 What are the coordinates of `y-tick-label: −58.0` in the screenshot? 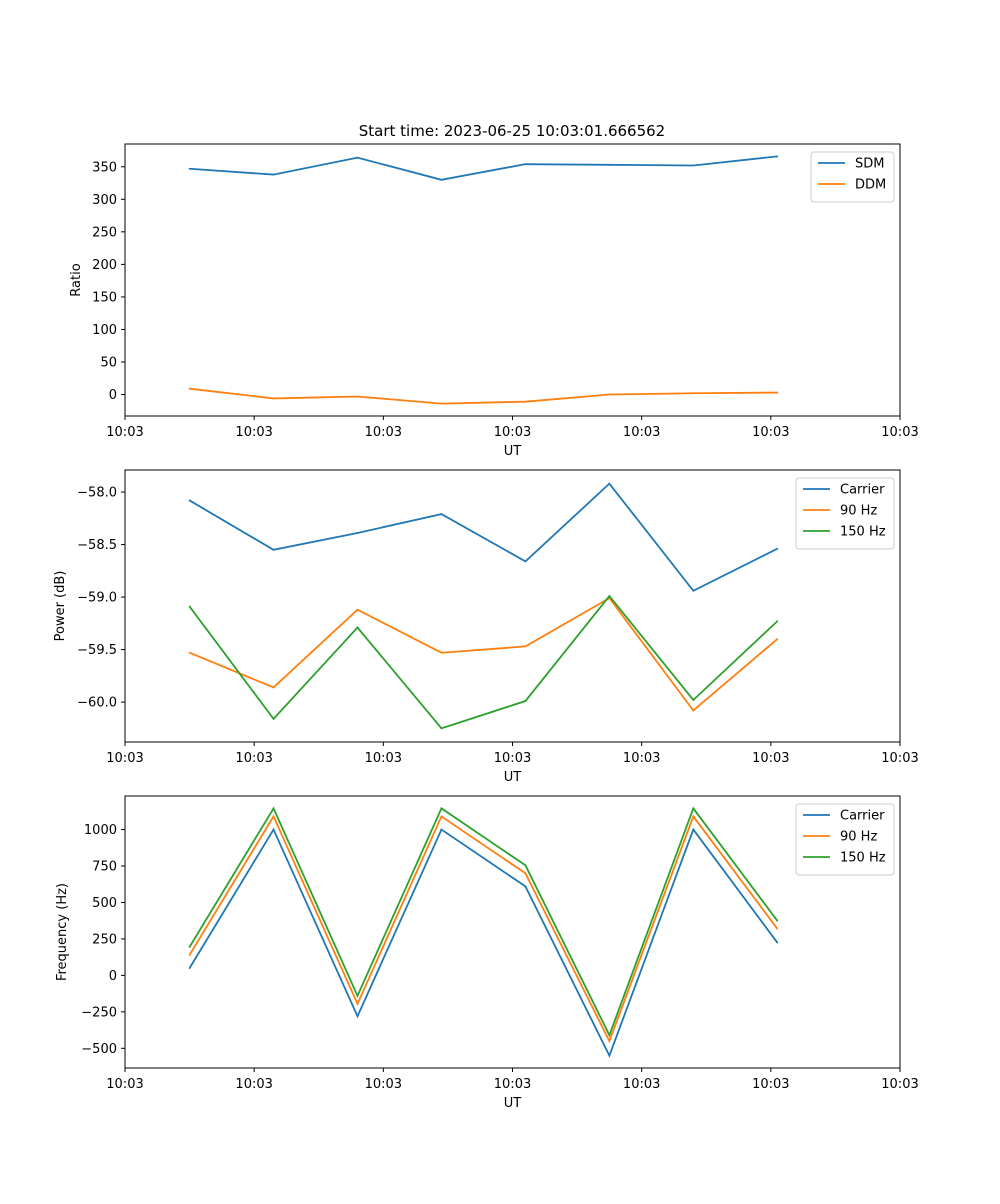 It's located at (97, 493).